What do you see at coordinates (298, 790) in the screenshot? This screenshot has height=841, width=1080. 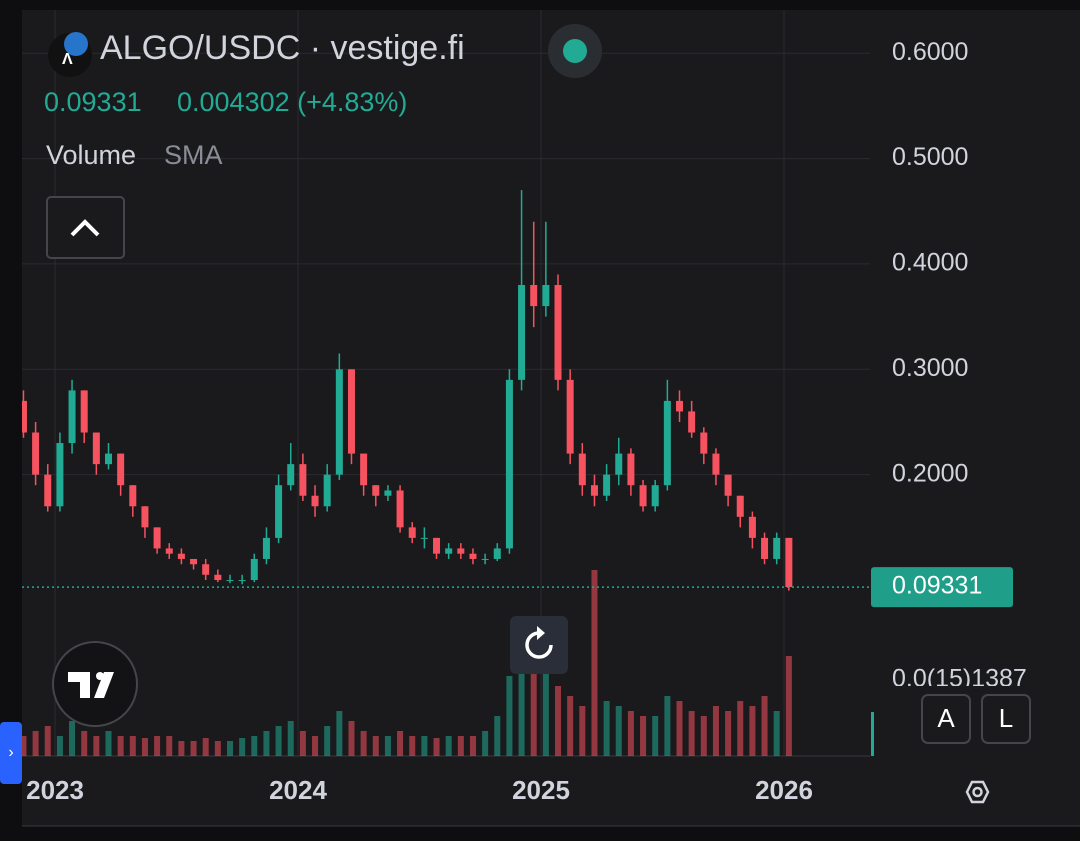 I see `x-tick-label: 2024` at bounding box center [298, 790].